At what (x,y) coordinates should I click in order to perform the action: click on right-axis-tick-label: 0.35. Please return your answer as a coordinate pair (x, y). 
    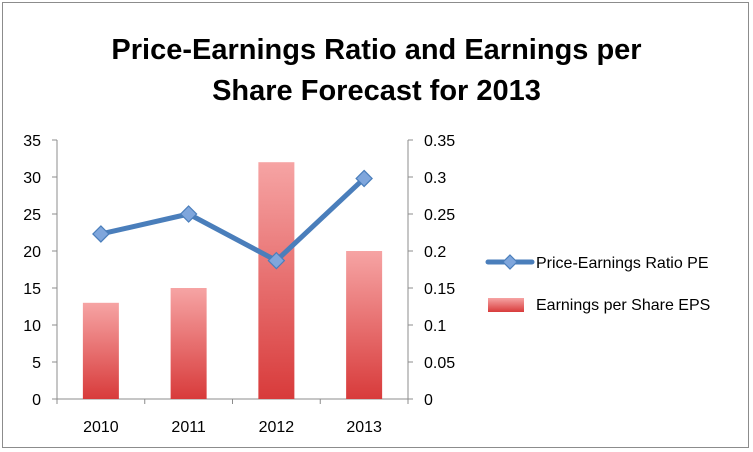
    Looking at the image, I should click on (439, 141).